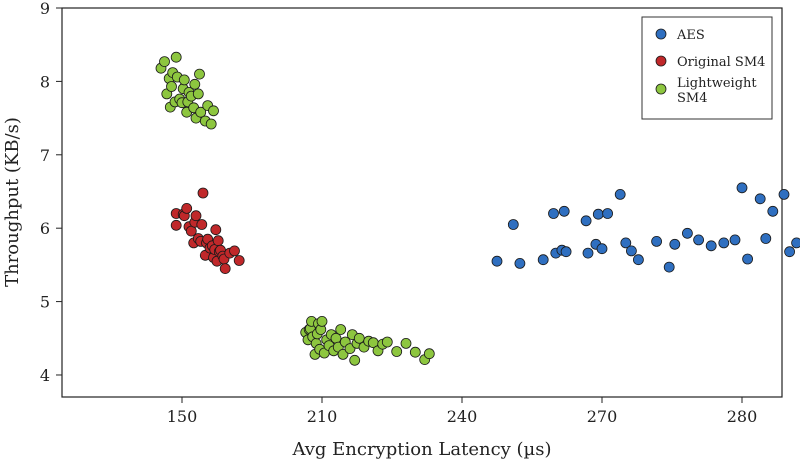  I want to click on legend-item-aes: AES, so click(680, 35).